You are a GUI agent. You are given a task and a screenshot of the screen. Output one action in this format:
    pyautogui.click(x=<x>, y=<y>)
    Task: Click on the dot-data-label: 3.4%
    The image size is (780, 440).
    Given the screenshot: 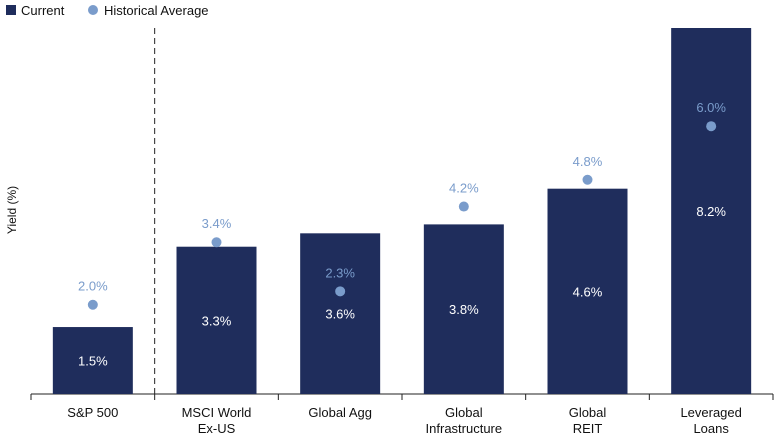 What is the action you would take?
    pyautogui.click(x=217, y=223)
    